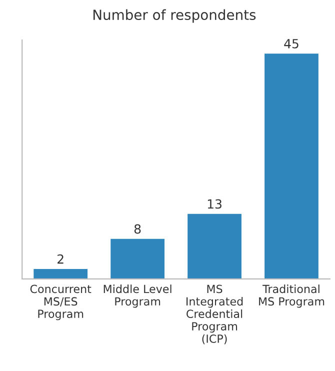 This screenshot has height=371, width=335. What do you see at coordinates (138, 296) in the screenshot?
I see `x-tick-label: Middle Level Program` at bounding box center [138, 296].